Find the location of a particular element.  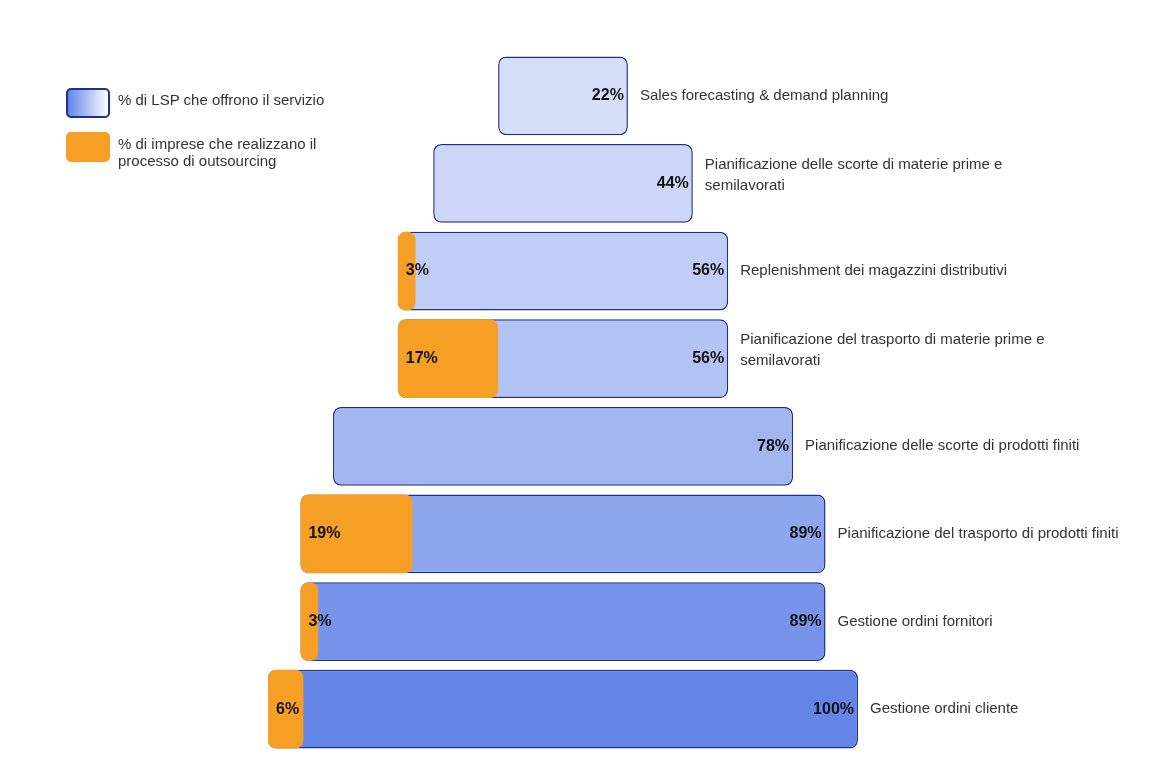

category-label: Pianificazione del trasporto di prodotti finiti is located at coordinates (978, 533).